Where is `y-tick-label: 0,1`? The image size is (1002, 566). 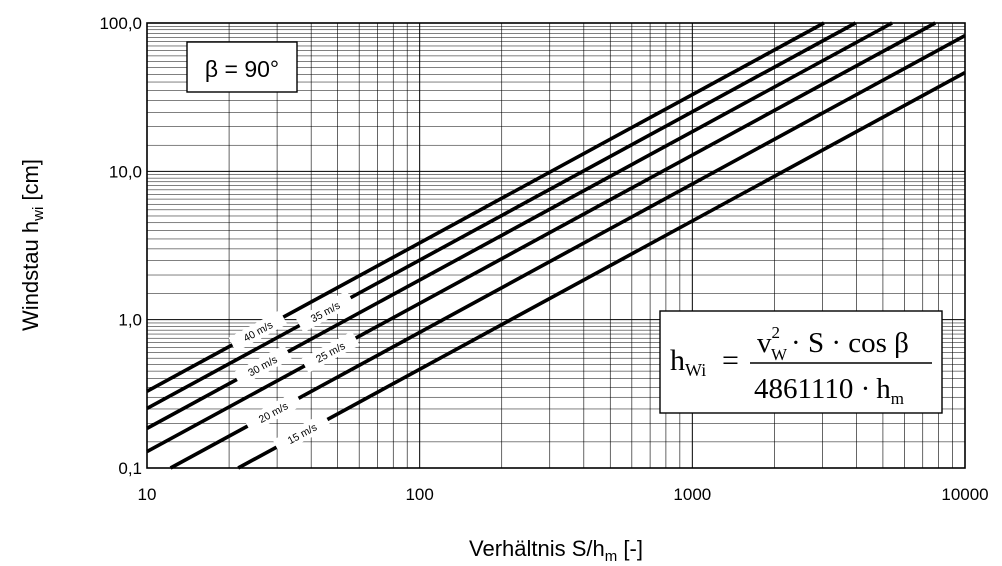 y-tick-label: 0,1 is located at coordinates (130, 468).